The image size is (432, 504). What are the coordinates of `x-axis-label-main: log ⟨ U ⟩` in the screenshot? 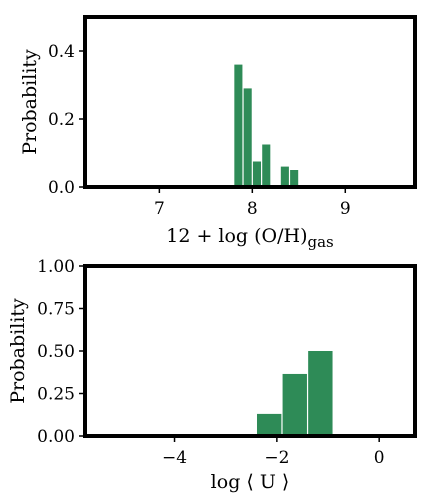 It's located at (250, 482).